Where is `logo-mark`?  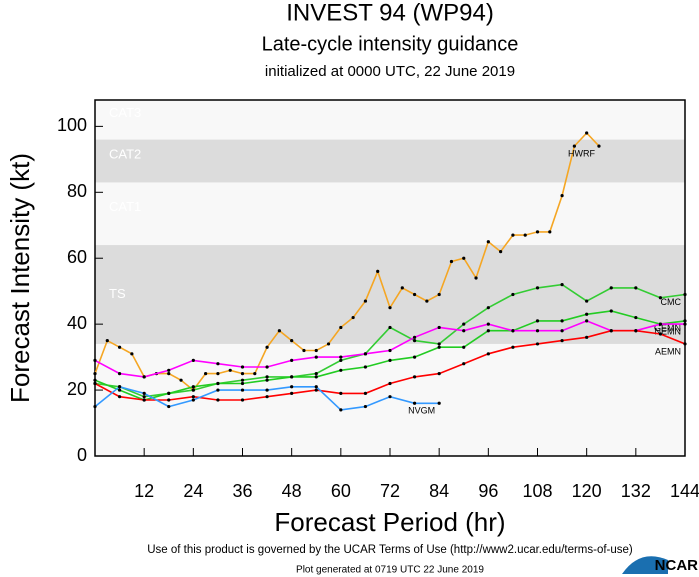
logo-mark is located at coordinates (645, 565).